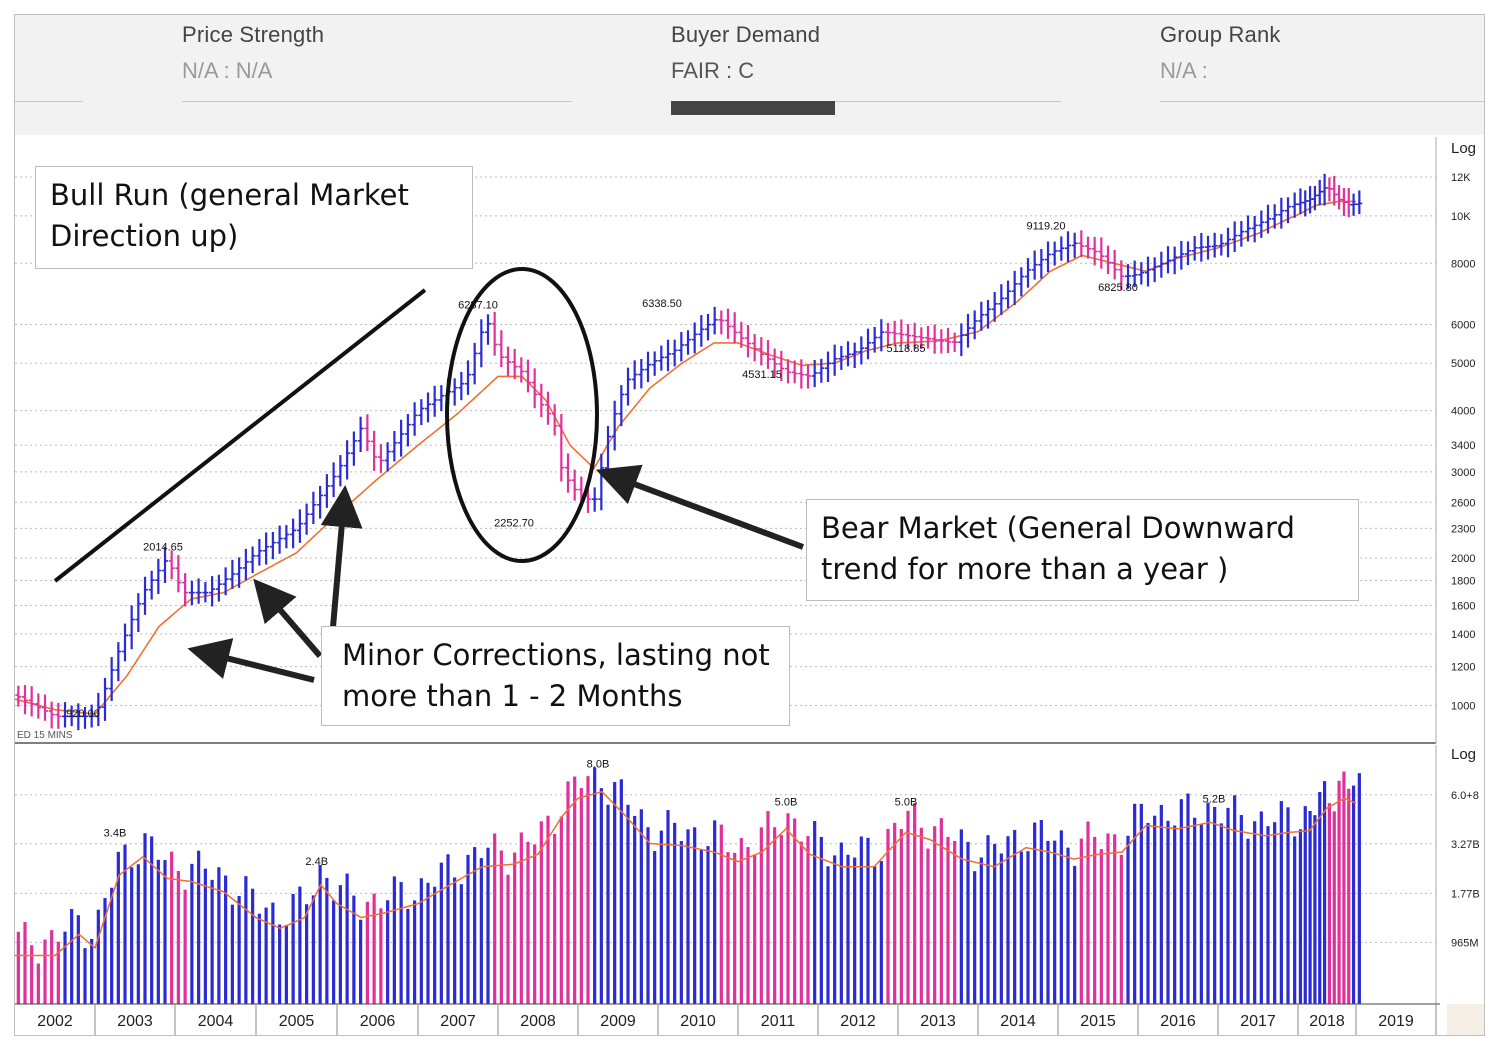 The width and height of the screenshot is (1500, 1050). I want to click on price-tick-label: 2300, so click(1463, 529).